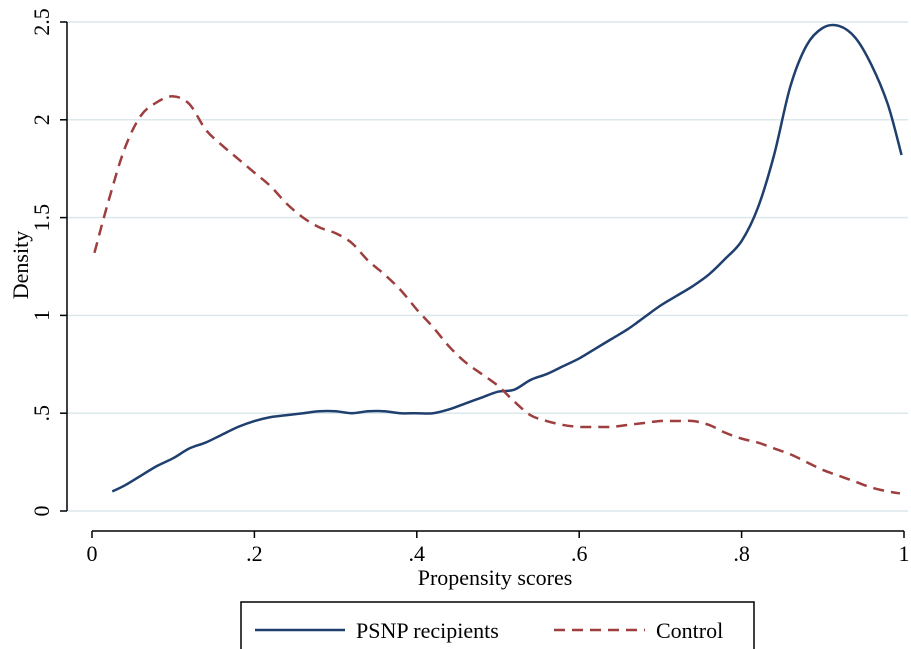 The image size is (911, 649). What do you see at coordinates (41, 511) in the screenshot?
I see `y-tick-label-0: 0` at bounding box center [41, 511].